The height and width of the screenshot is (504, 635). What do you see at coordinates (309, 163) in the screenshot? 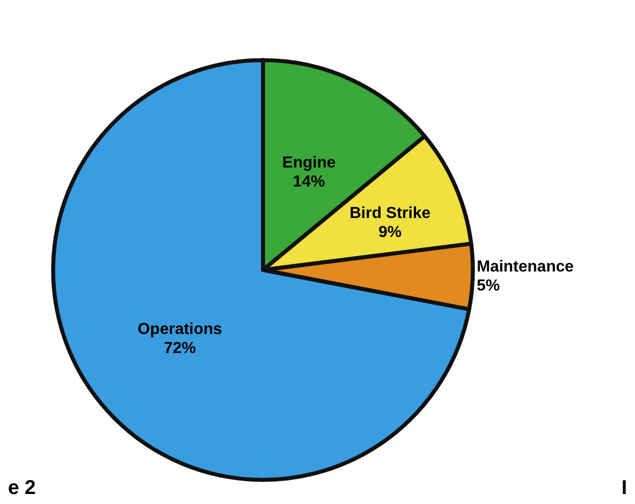
I see `slice-label: Engine` at bounding box center [309, 163].